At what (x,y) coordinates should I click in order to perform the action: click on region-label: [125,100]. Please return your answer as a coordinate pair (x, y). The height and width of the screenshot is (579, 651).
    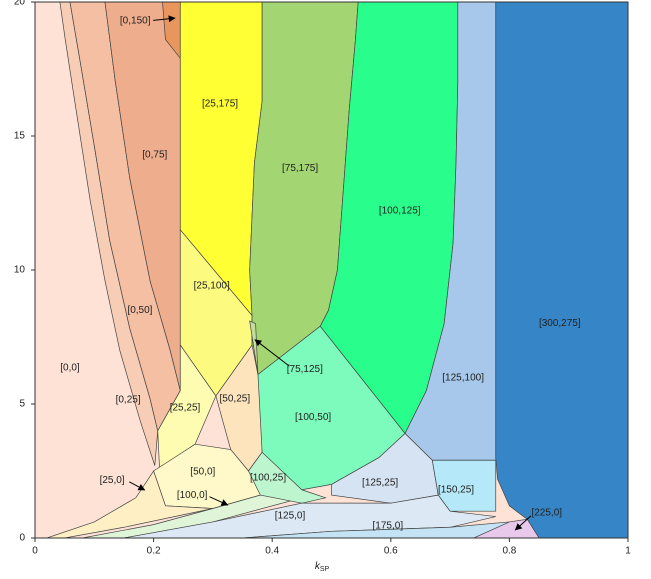
    Looking at the image, I should click on (463, 378).